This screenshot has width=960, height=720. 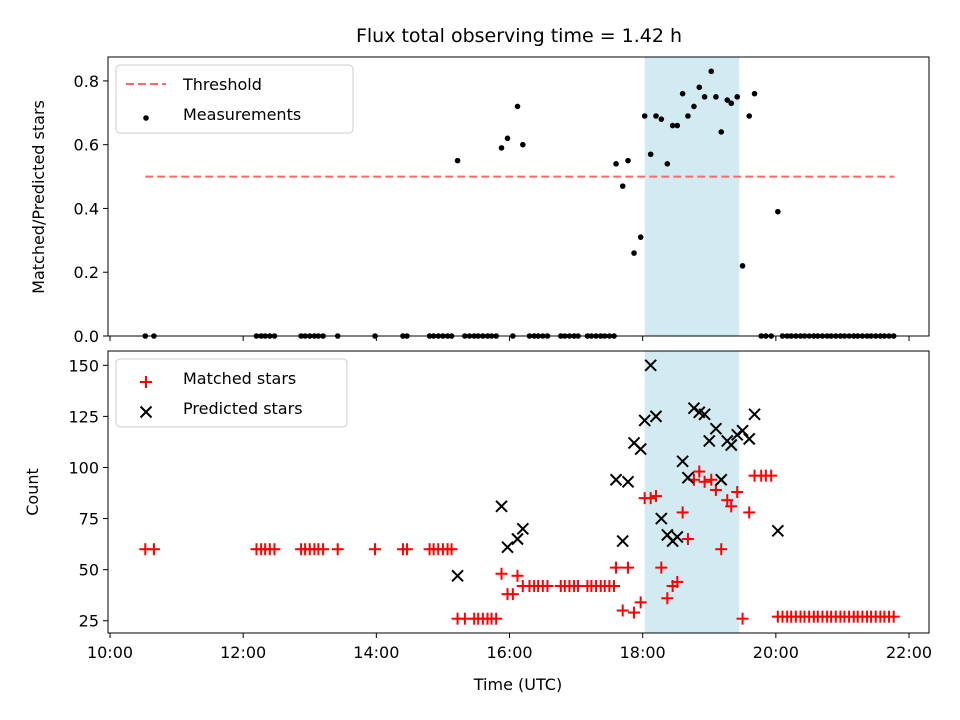 I want to click on x-tick-label: 16:00, so click(x=509, y=652).